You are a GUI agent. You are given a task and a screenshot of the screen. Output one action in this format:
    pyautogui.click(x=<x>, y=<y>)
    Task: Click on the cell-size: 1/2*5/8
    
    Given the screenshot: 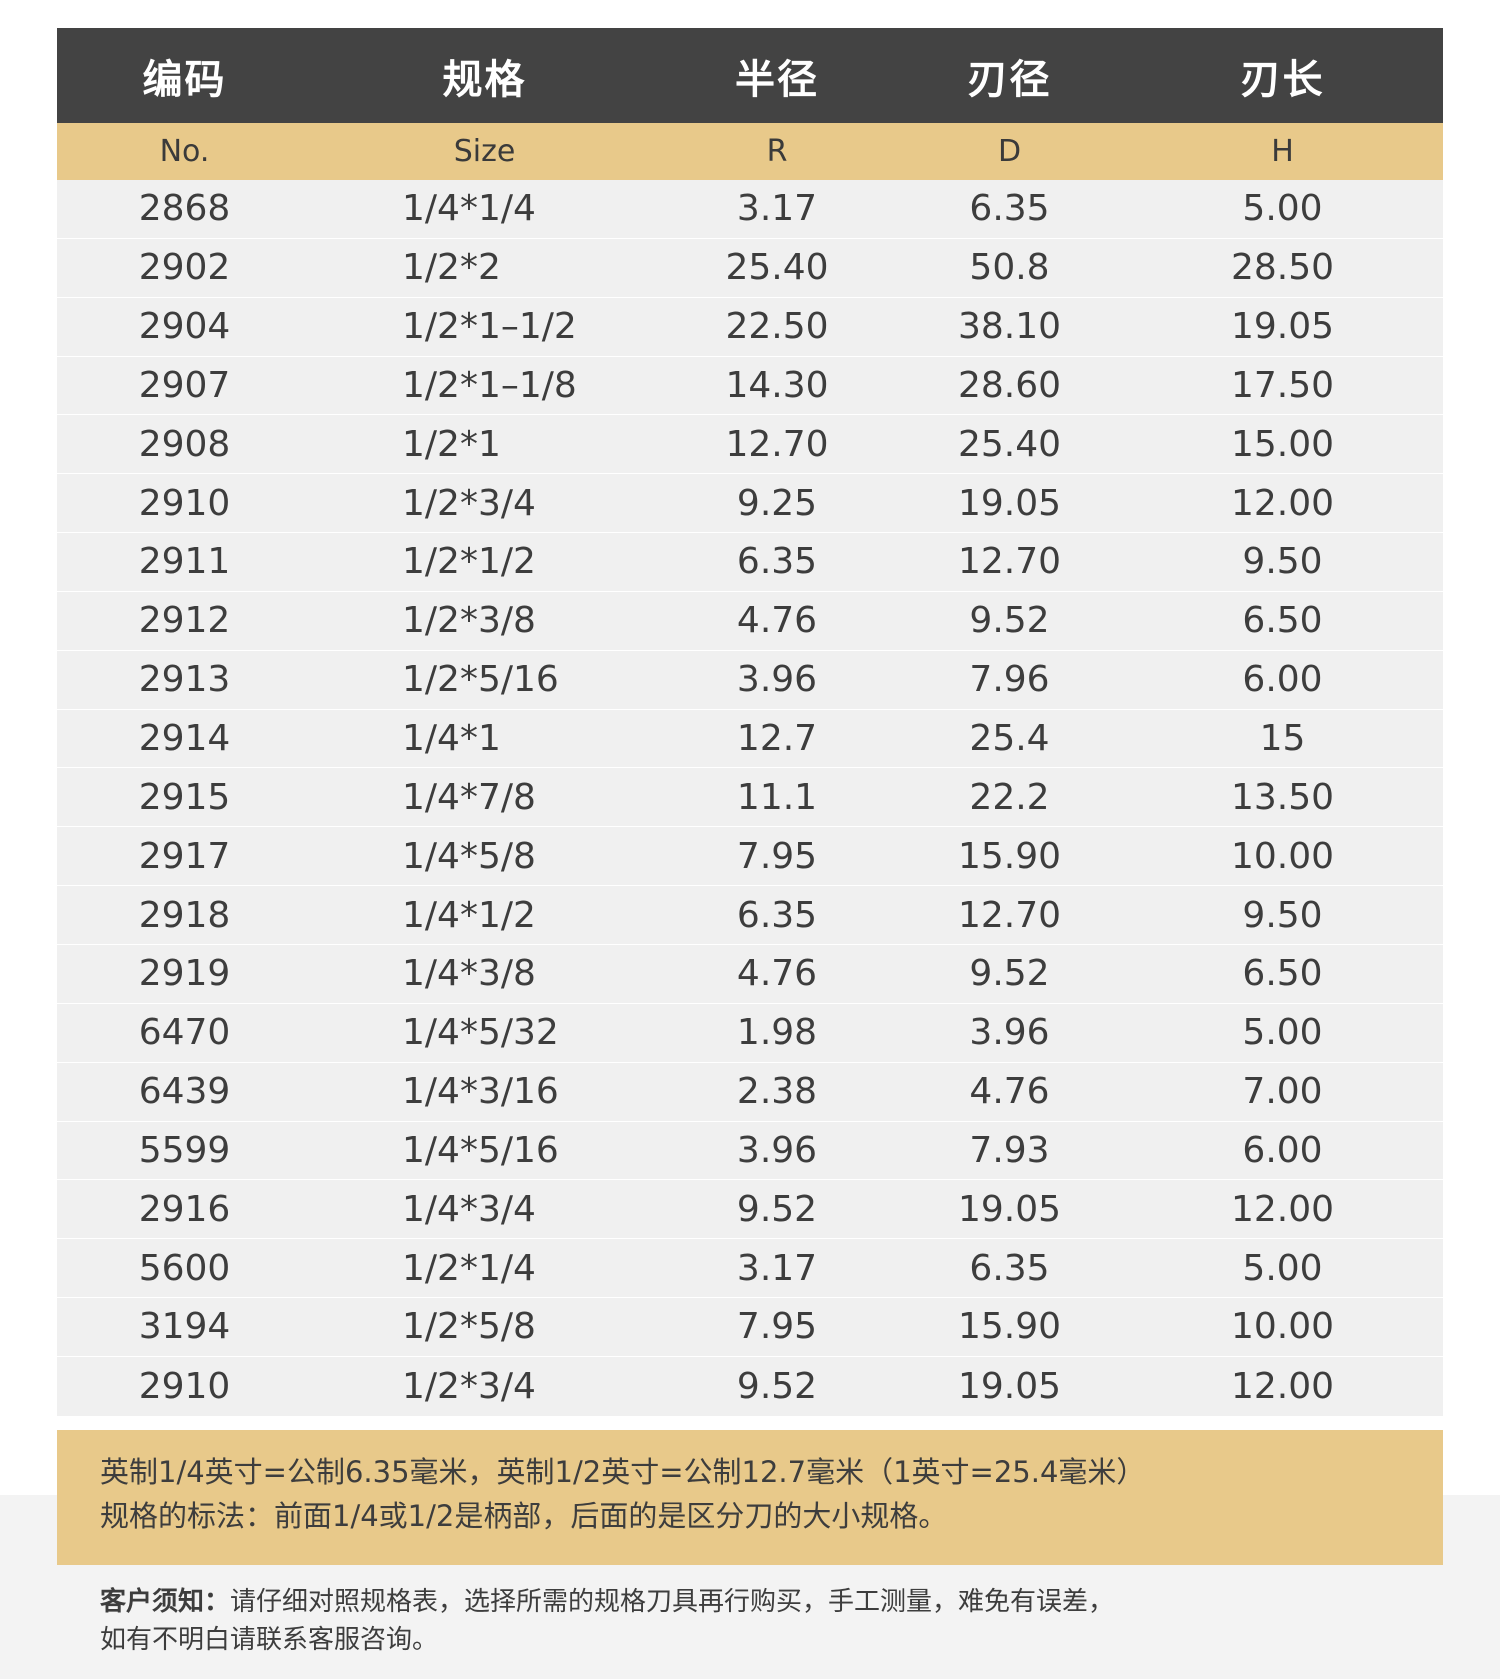 What is the action you would take?
    pyautogui.click(x=469, y=1327)
    